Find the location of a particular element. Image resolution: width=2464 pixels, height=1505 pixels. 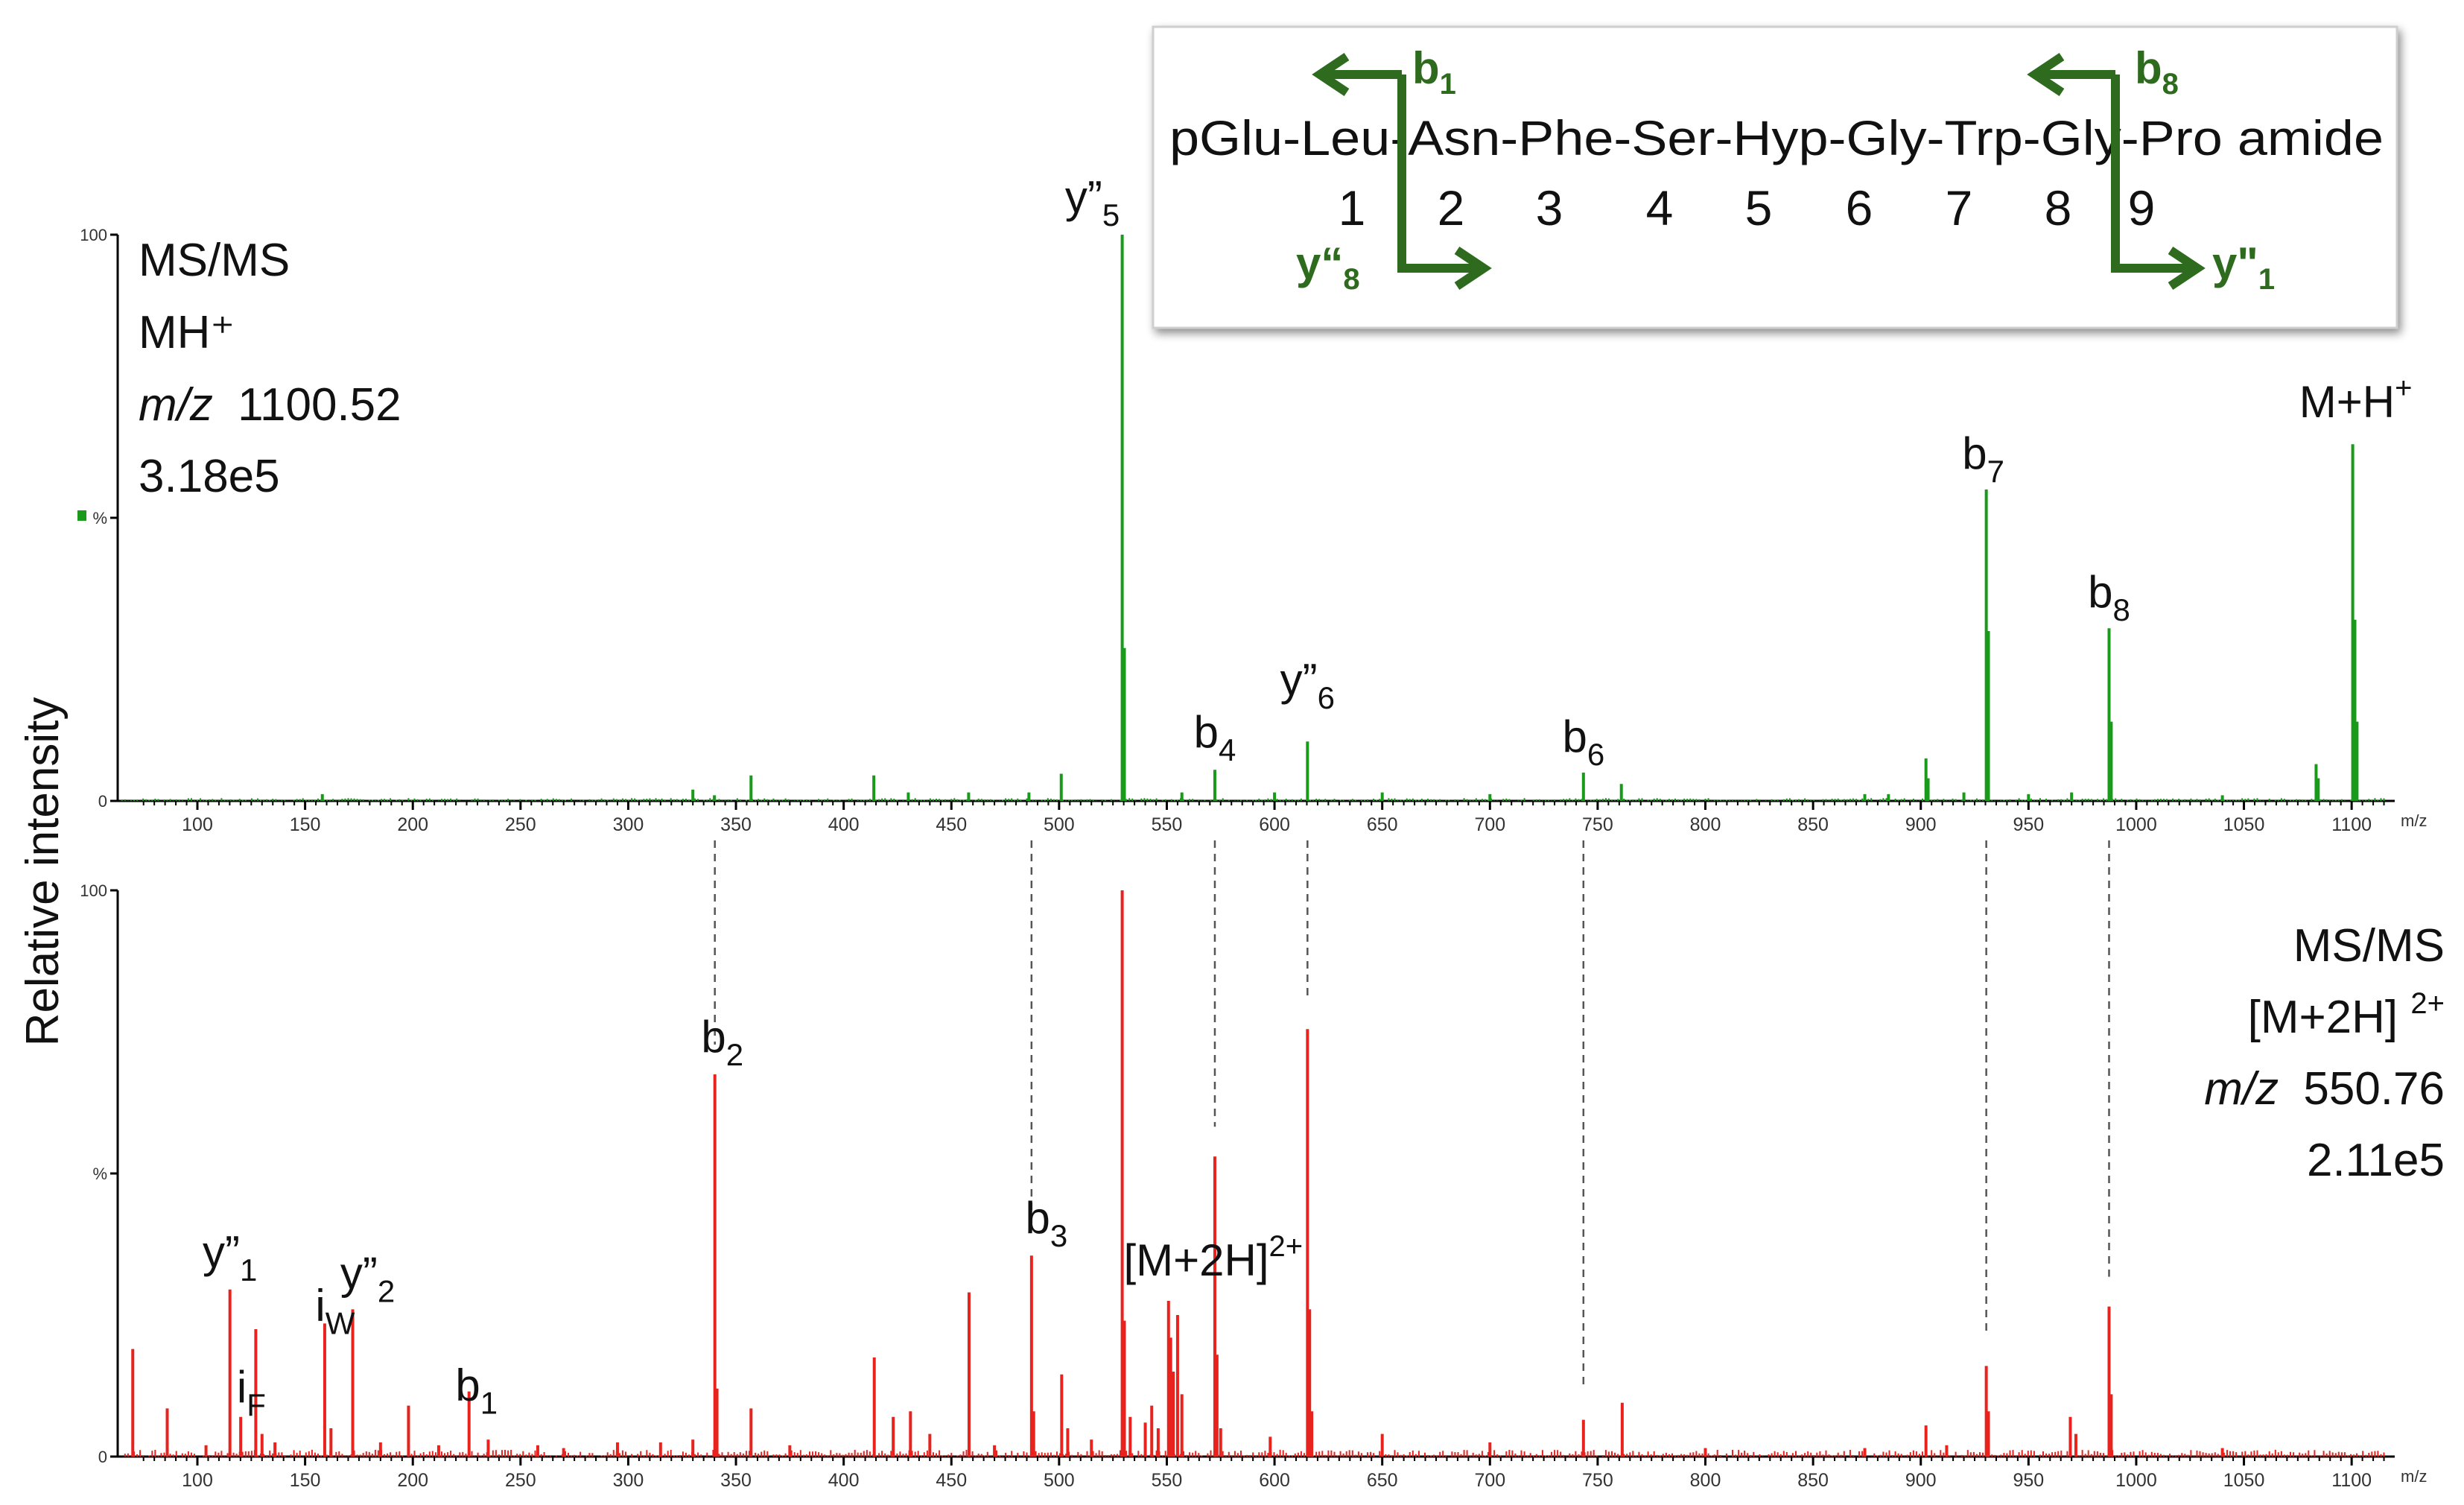

peak-label: b6 is located at coordinates (1583, 742).